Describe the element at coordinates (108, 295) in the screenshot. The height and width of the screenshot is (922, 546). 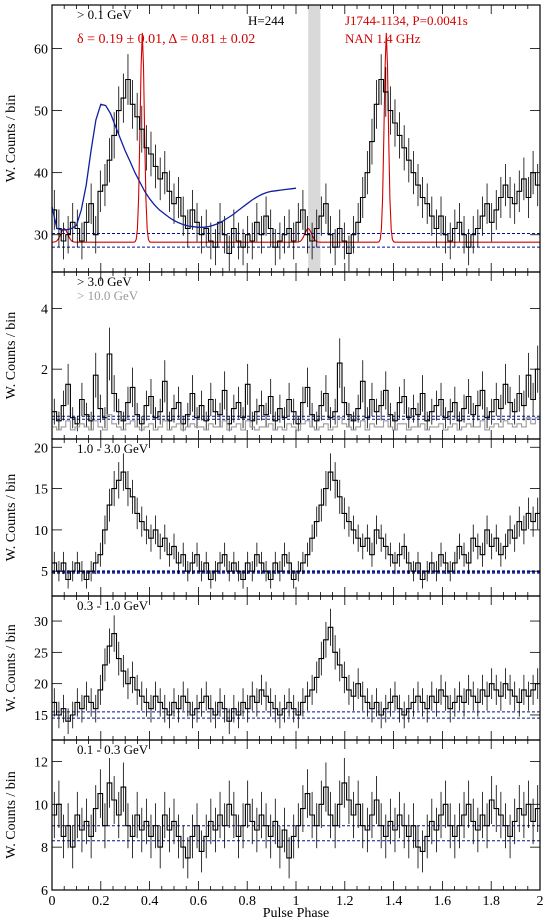
I see `secondary-energy-label: > 10.0 GeV` at that location.